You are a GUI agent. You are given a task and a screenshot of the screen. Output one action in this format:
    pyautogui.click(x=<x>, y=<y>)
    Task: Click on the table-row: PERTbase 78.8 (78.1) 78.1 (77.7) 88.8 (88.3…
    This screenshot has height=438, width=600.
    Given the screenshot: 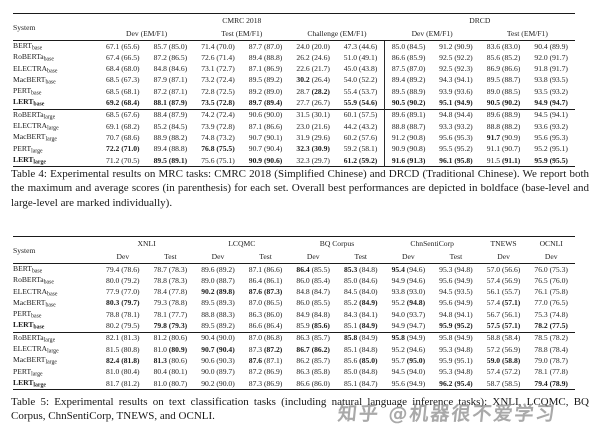 What is the action you would take?
    pyautogui.click(x=294, y=314)
    